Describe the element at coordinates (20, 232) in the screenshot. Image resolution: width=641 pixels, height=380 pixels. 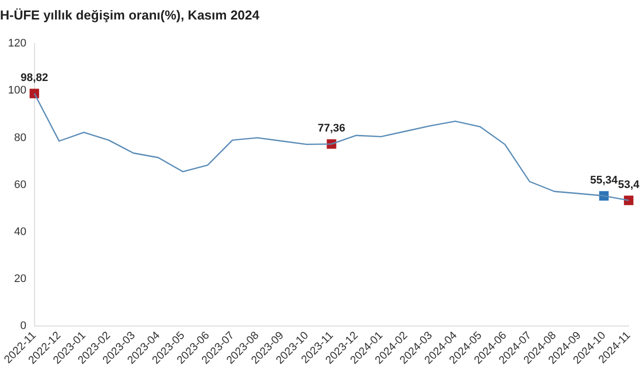
I see `y-tick-label: 40` at that location.